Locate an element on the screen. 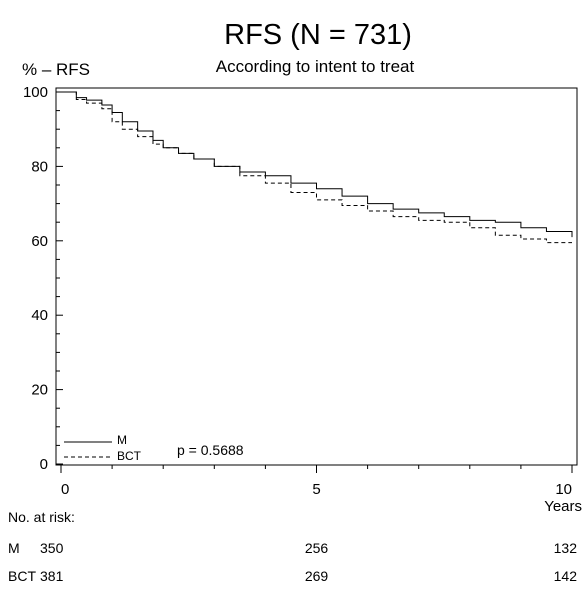 The width and height of the screenshot is (587, 591). legend: M BCT is located at coordinates (103, 448).